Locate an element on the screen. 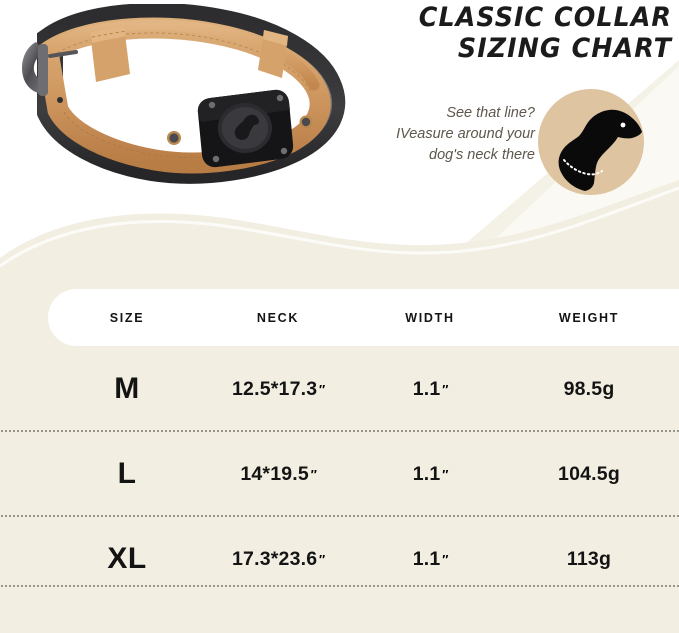 The height and width of the screenshot is (633, 679). cell-size: M is located at coordinates (127, 388).